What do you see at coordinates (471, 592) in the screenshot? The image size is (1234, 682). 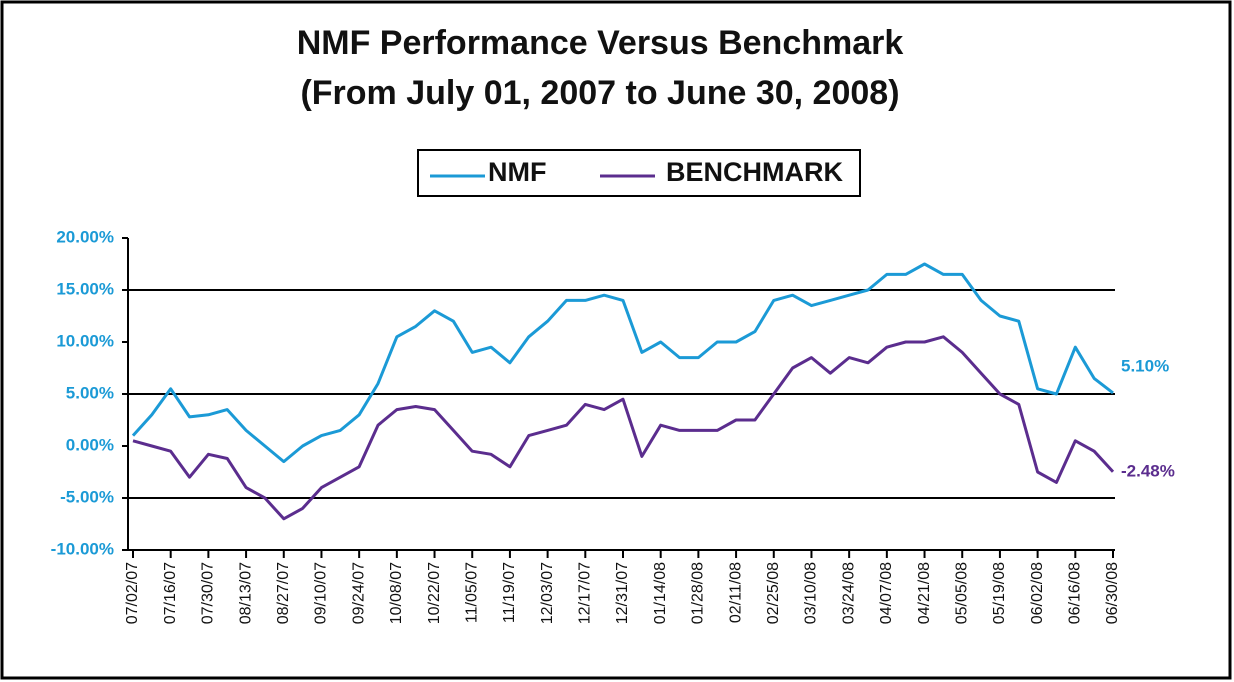 I see `x-tick-label: 11/05/07` at bounding box center [471, 592].